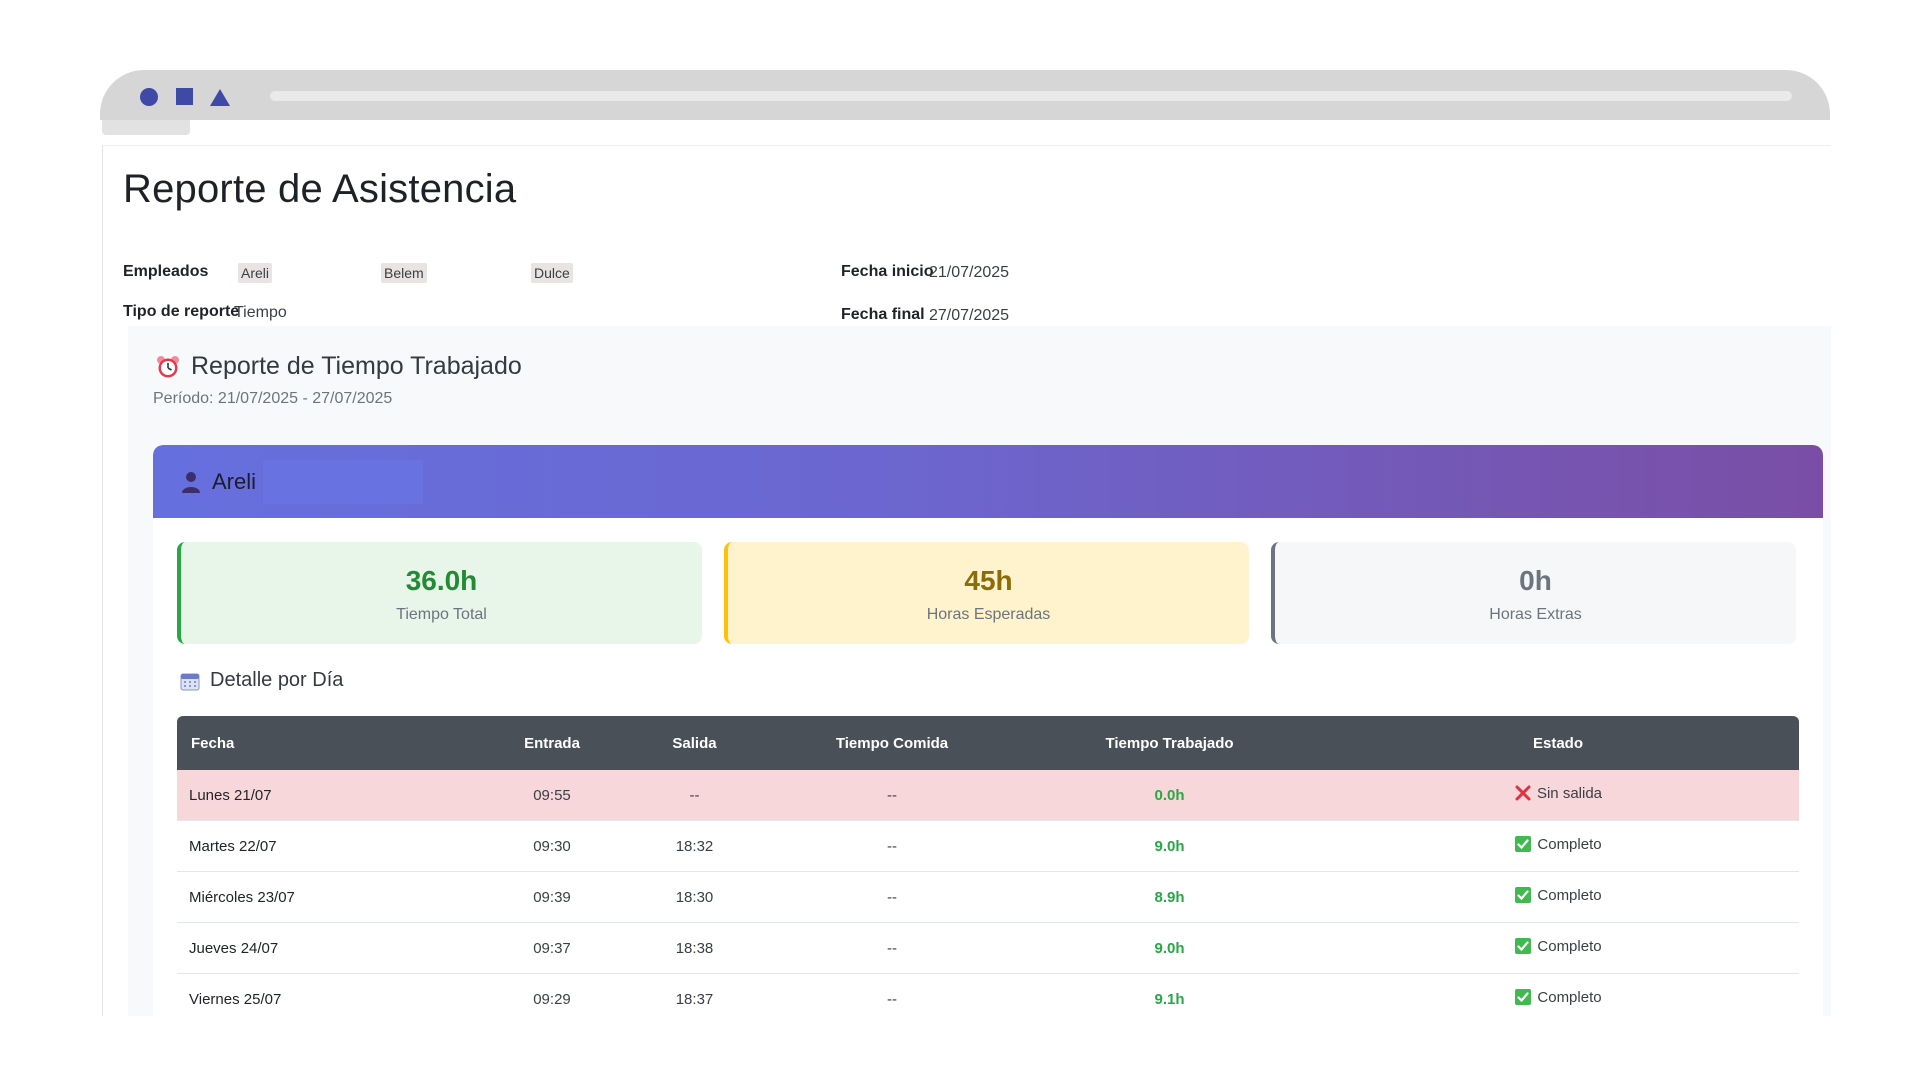 This screenshot has width=1920, height=1080. Describe the element at coordinates (191, 482) in the screenshot. I see `user-icon` at that location.